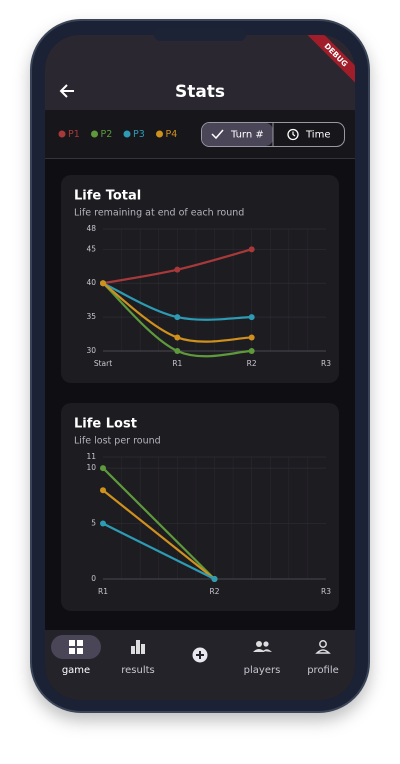  I want to click on y-tick-label: 10, so click(91, 467).